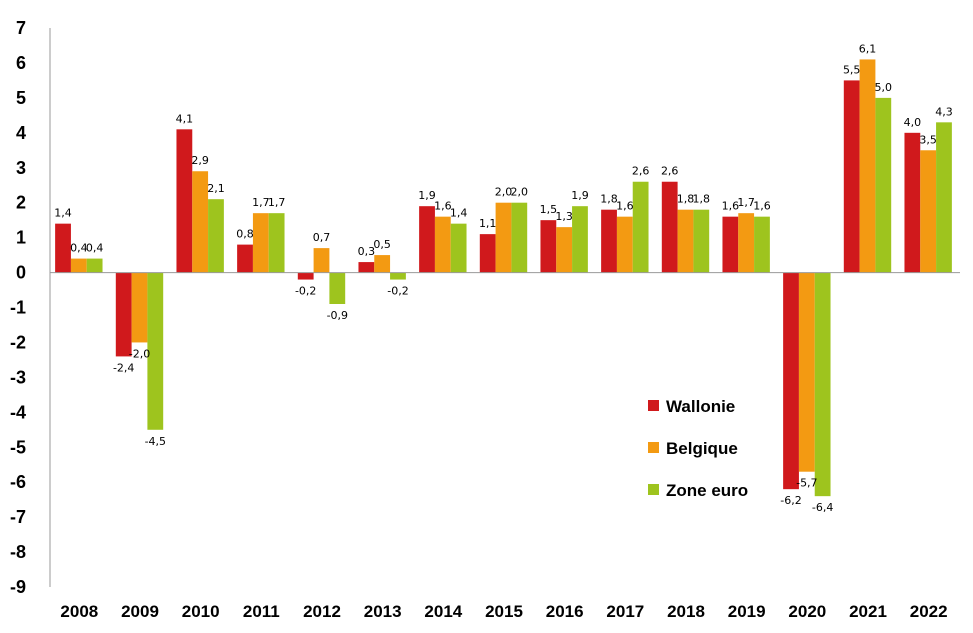 The width and height of the screenshot is (973, 633). What do you see at coordinates (913, 122) in the screenshot?
I see `data-label: 4,0` at bounding box center [913, 122].